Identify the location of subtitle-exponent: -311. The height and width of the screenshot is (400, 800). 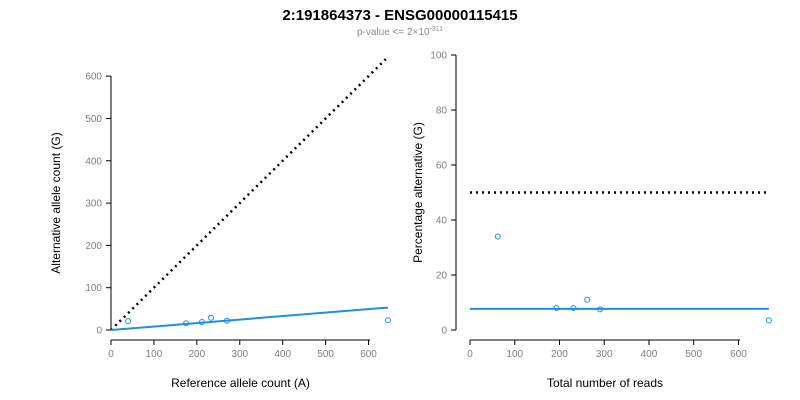
(437, 29).